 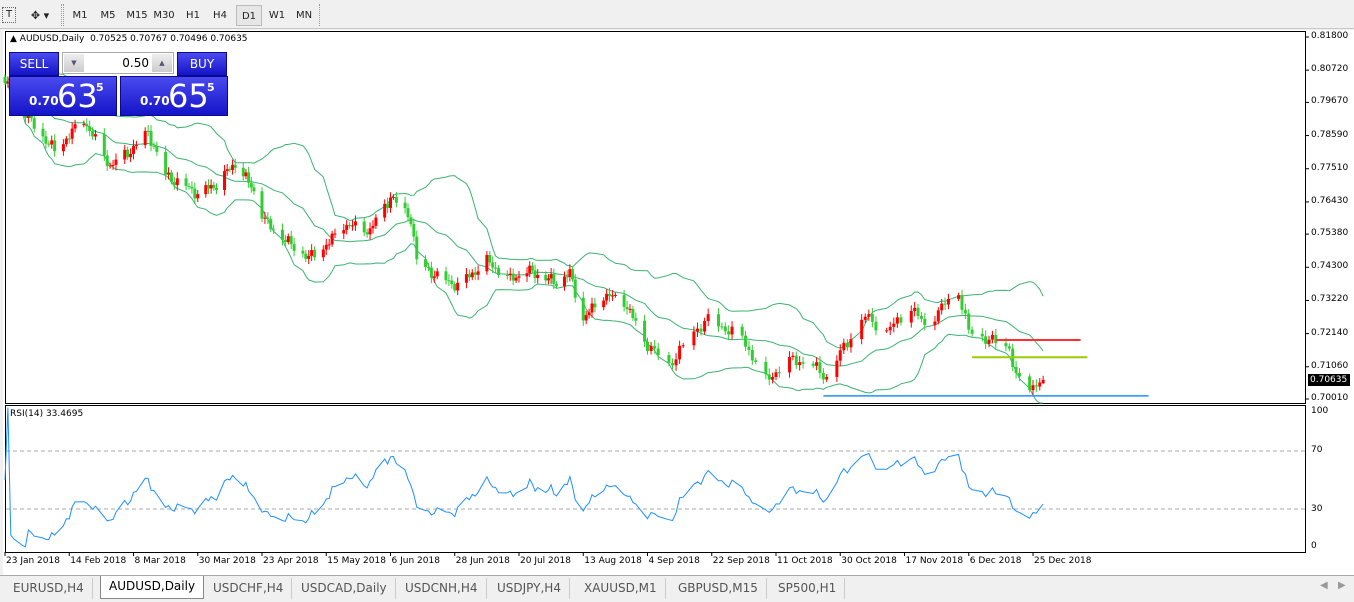 I want to click on lot-size-stepper: ▼ 0.50 ▲, so click(x=118, y=63).